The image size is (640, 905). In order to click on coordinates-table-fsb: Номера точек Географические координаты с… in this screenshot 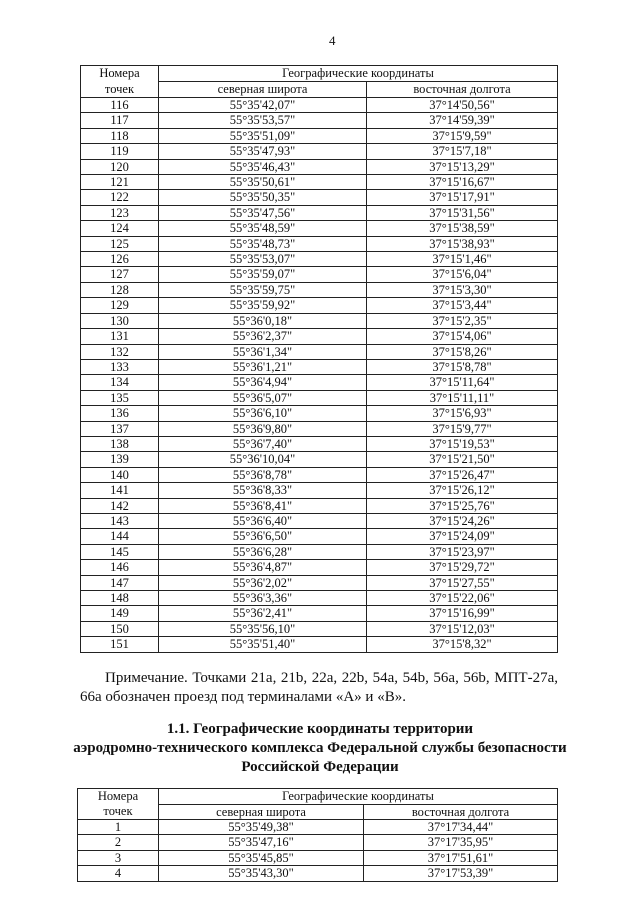, I will do `click(317, 835)`.